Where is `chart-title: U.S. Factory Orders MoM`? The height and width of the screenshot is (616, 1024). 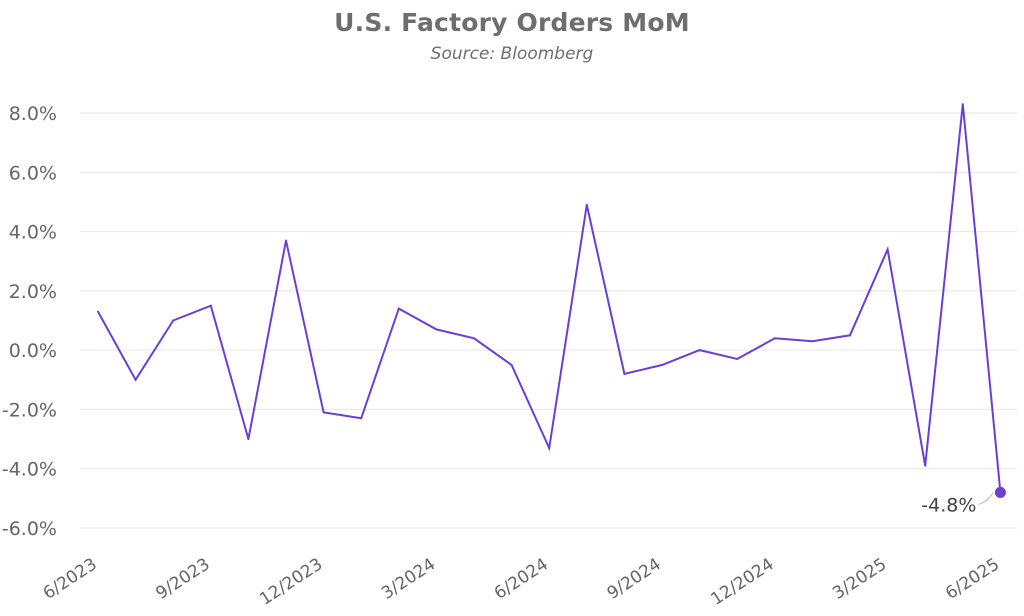 chart-title: U.S. Factory Orders MoM is located at coordinates (512, 22).